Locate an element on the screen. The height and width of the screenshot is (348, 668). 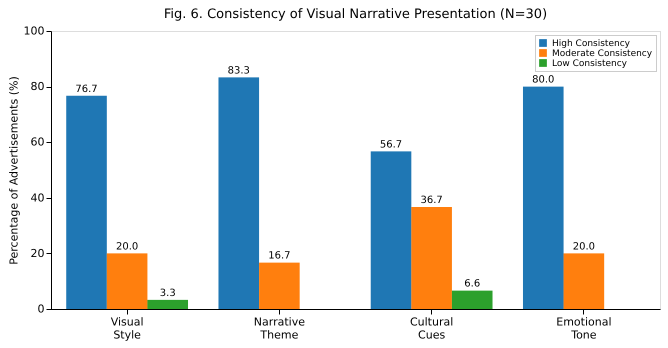
legend-label: High Consistency is located at coordinates (591, 44).